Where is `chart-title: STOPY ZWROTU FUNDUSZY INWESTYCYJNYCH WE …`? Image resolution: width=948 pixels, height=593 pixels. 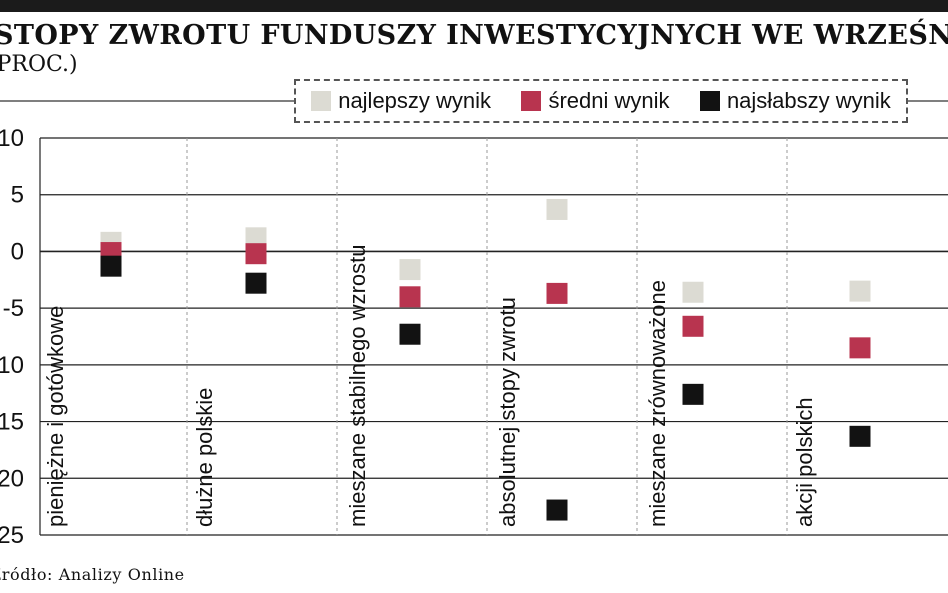
chart-title: STOPY ZWROTU FUNDUSZY INWESTYCYJNYCH WE … is located at coordinates (474, 35).